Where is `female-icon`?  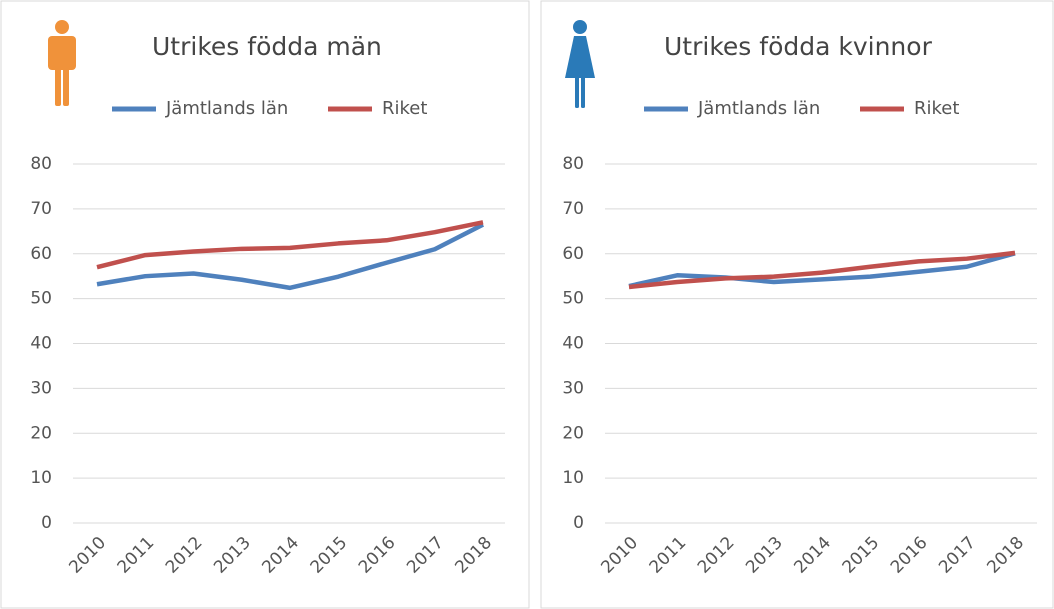
female-icon is located at coordinates (580, 64).